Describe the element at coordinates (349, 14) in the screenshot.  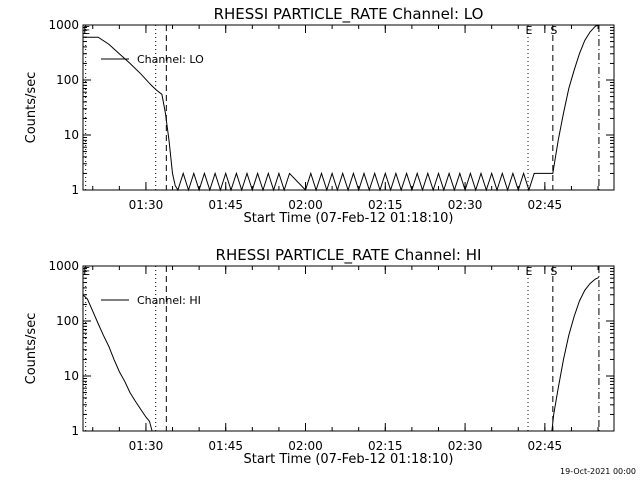
I see `chart-title: RHESSI PARTICLE_RATE Channel: LO` at that location.